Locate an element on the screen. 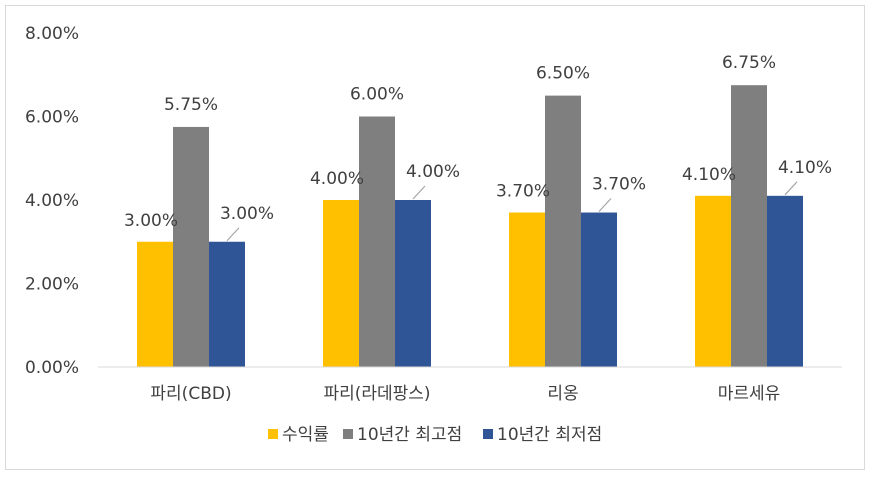 This screenshot has height=477, width=871. legend: 수익률 10년간 최고점 10년간 최저점 is located at coordinates (435, 435).